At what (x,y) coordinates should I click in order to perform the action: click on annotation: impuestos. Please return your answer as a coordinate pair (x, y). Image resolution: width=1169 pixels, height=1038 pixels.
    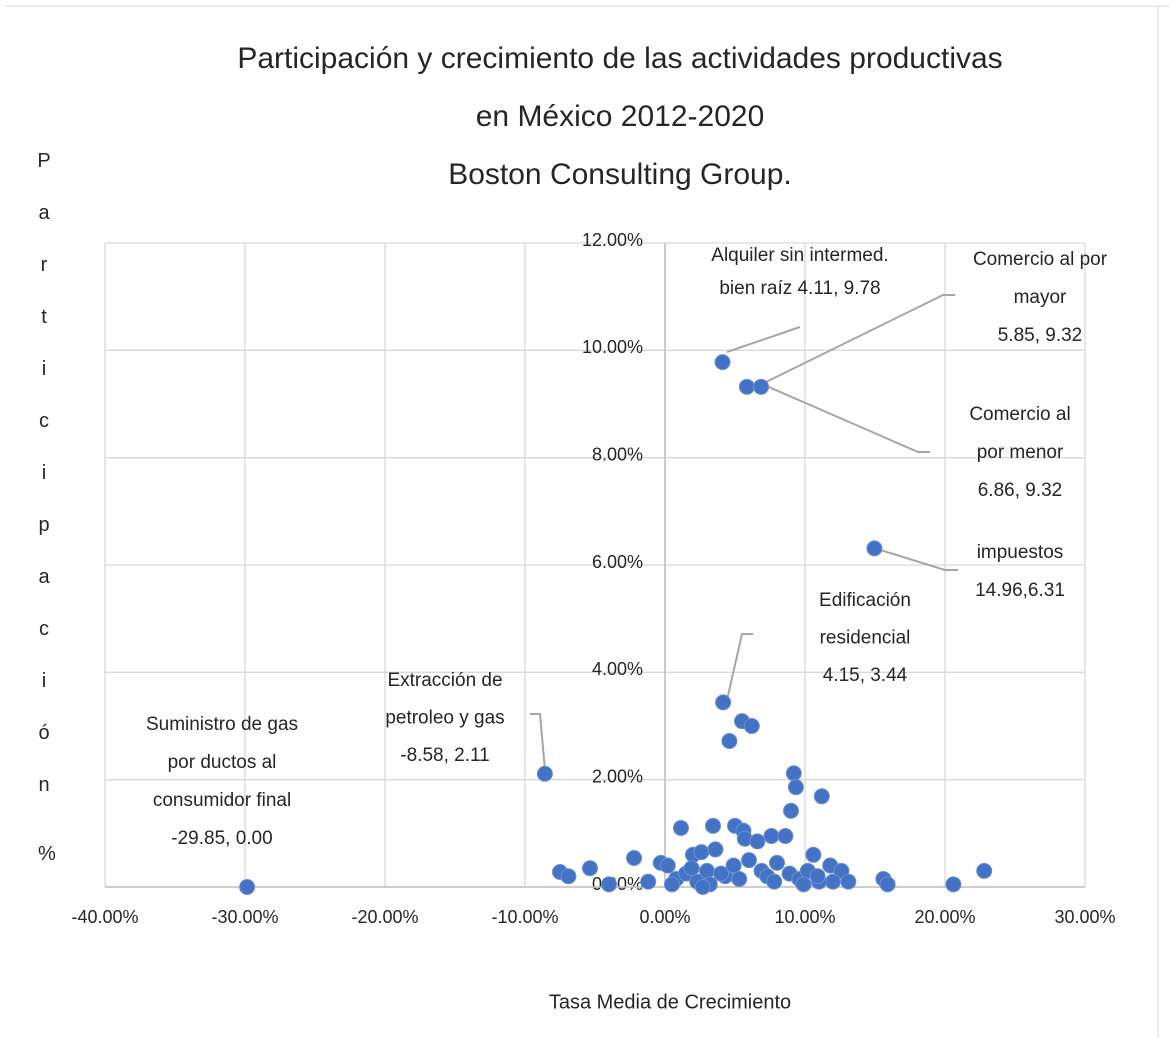
    Looking at the image, I should click on (1020, 552).